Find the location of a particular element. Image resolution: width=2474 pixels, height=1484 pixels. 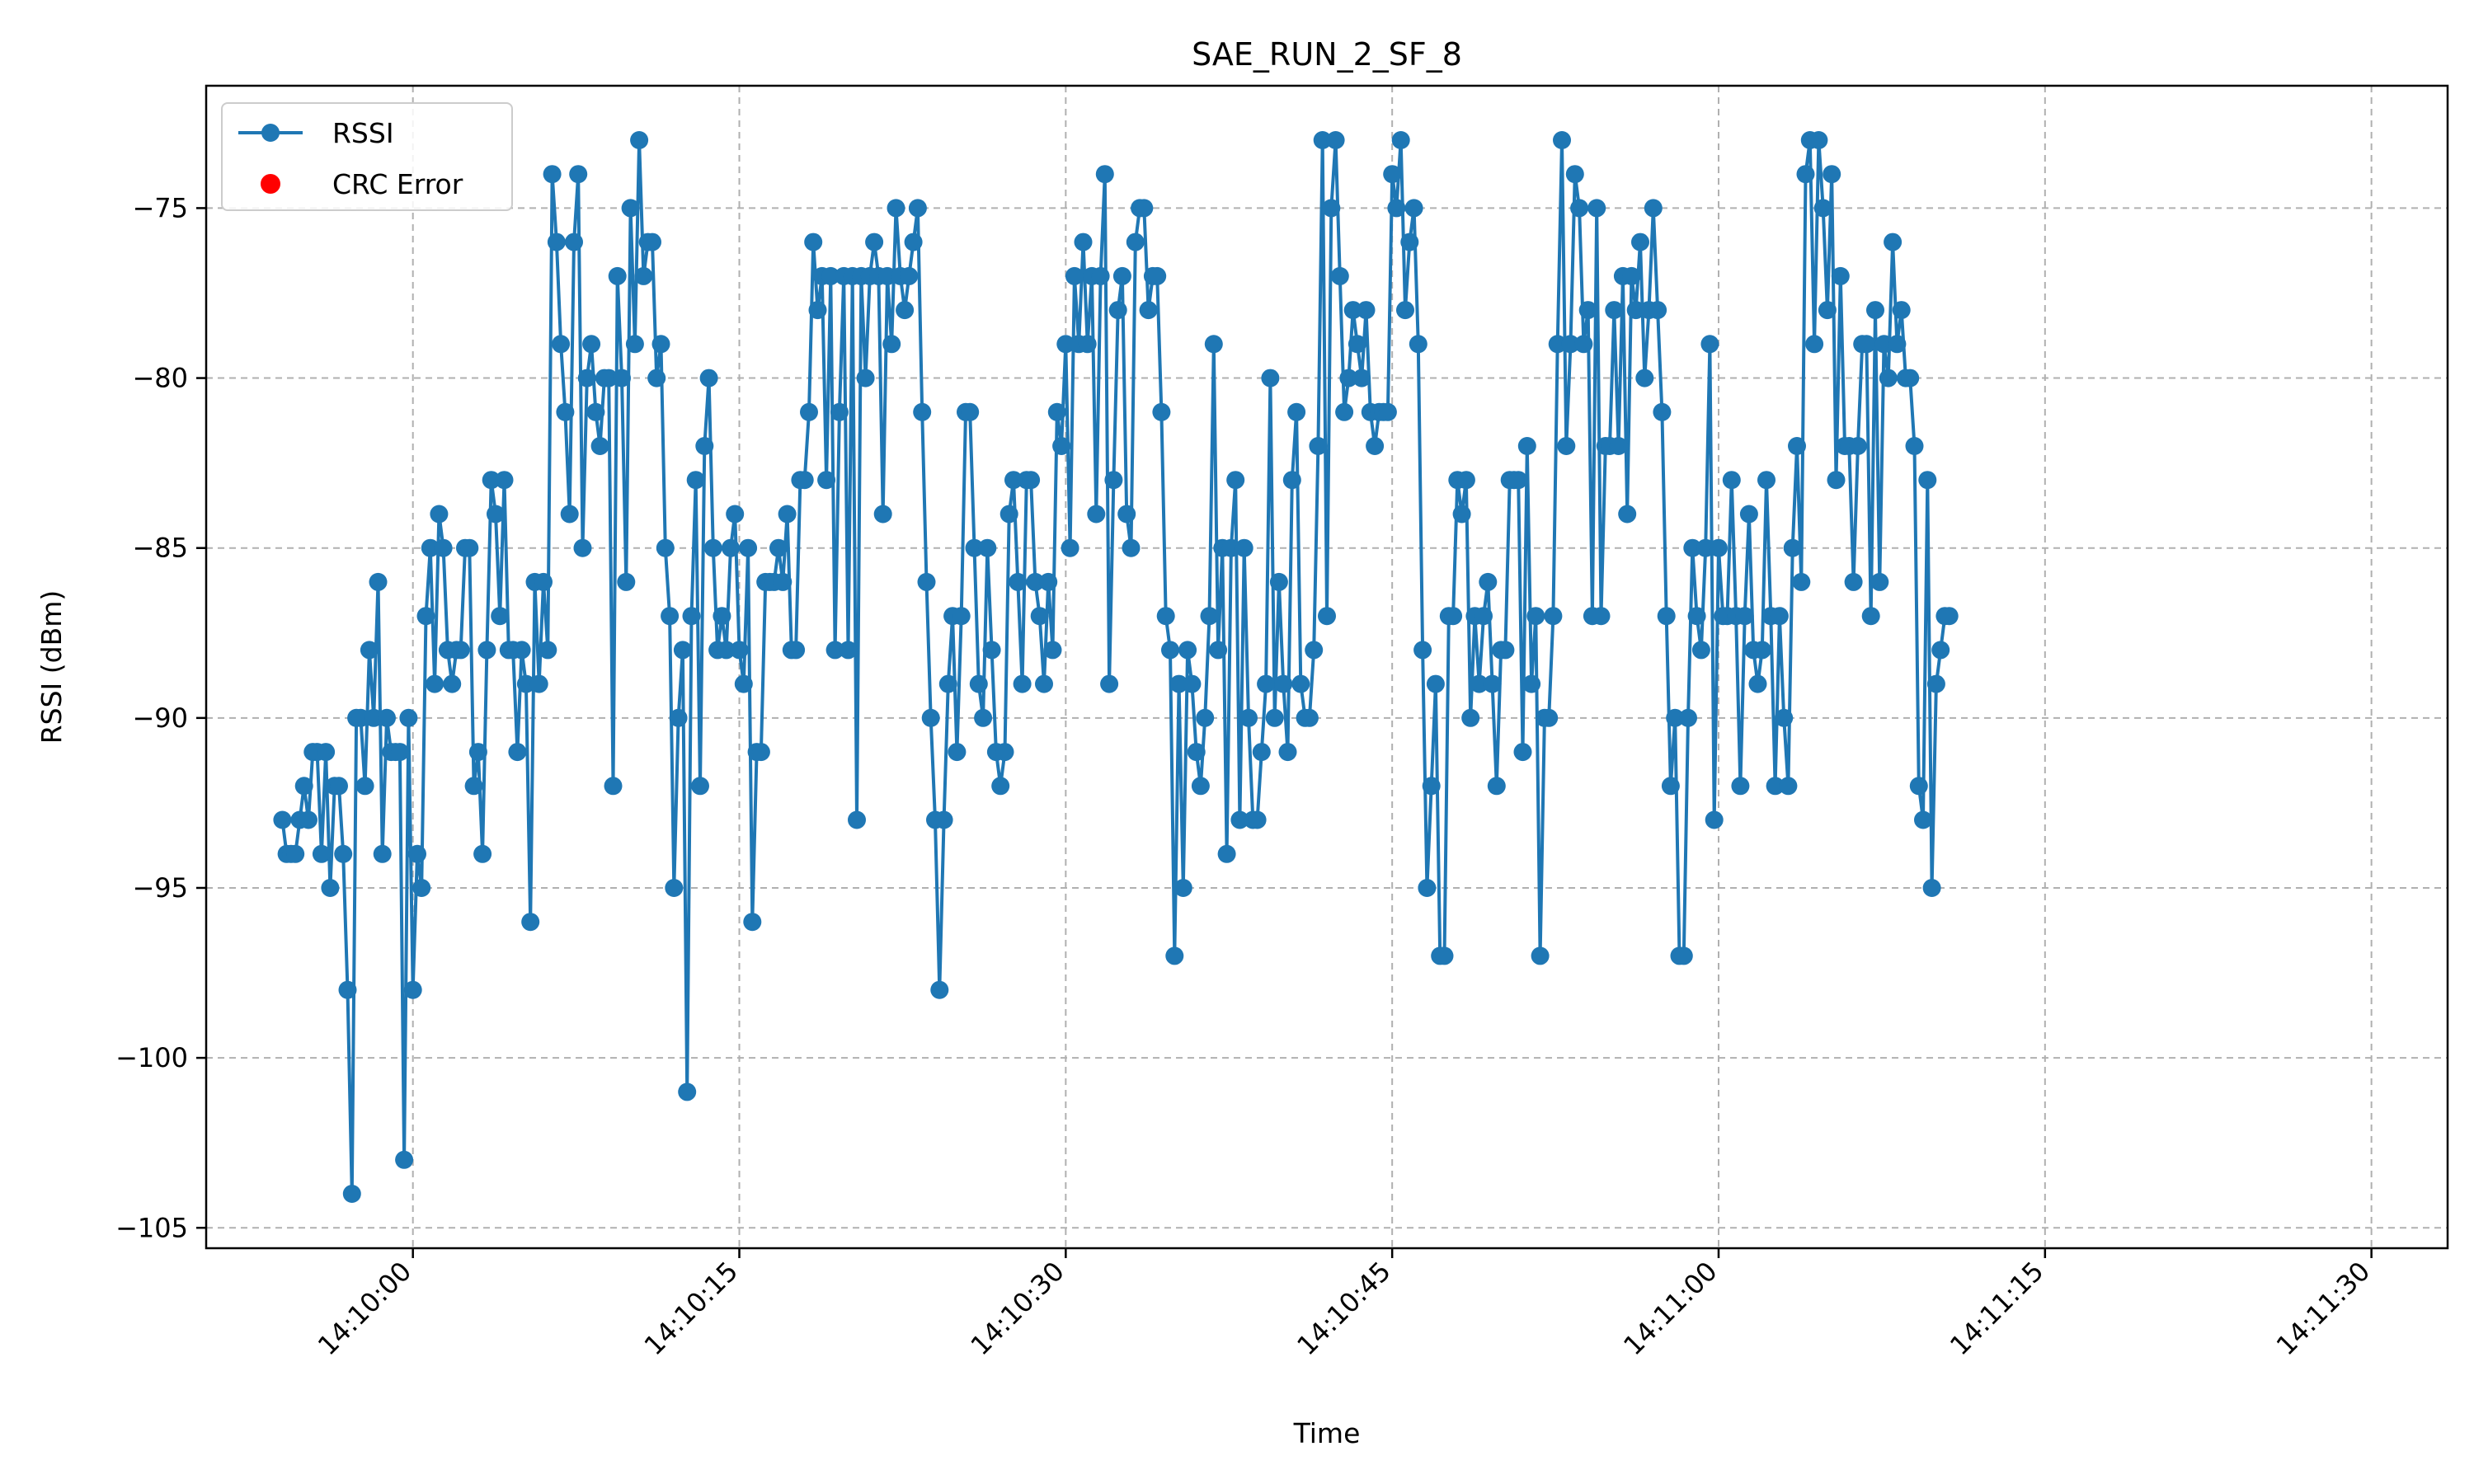

legend-crc-error-label: CRC Error is located at coordinates (397, 184).